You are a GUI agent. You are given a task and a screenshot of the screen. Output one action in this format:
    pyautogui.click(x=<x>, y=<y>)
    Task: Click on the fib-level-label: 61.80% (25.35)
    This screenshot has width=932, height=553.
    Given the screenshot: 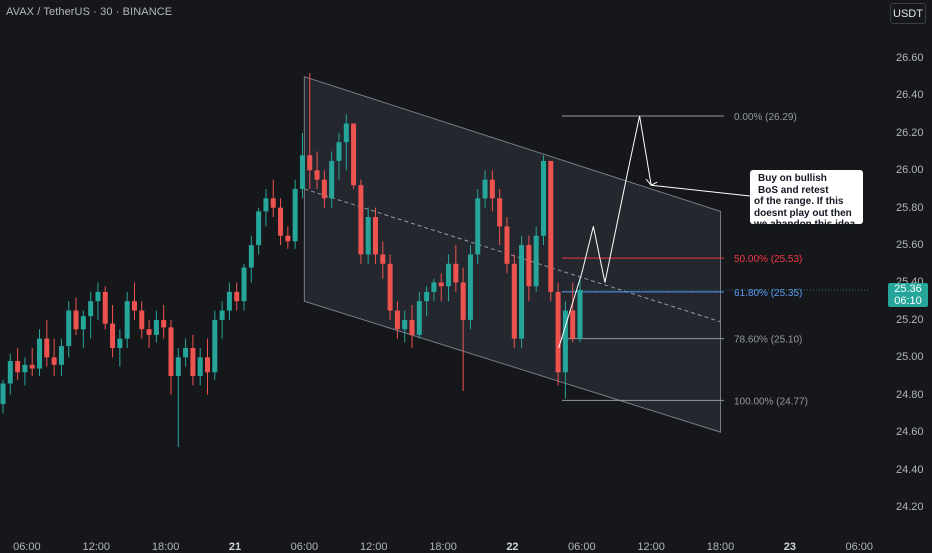 What is the action you would take?
    pyautogui.click(x=768, y=293)
    